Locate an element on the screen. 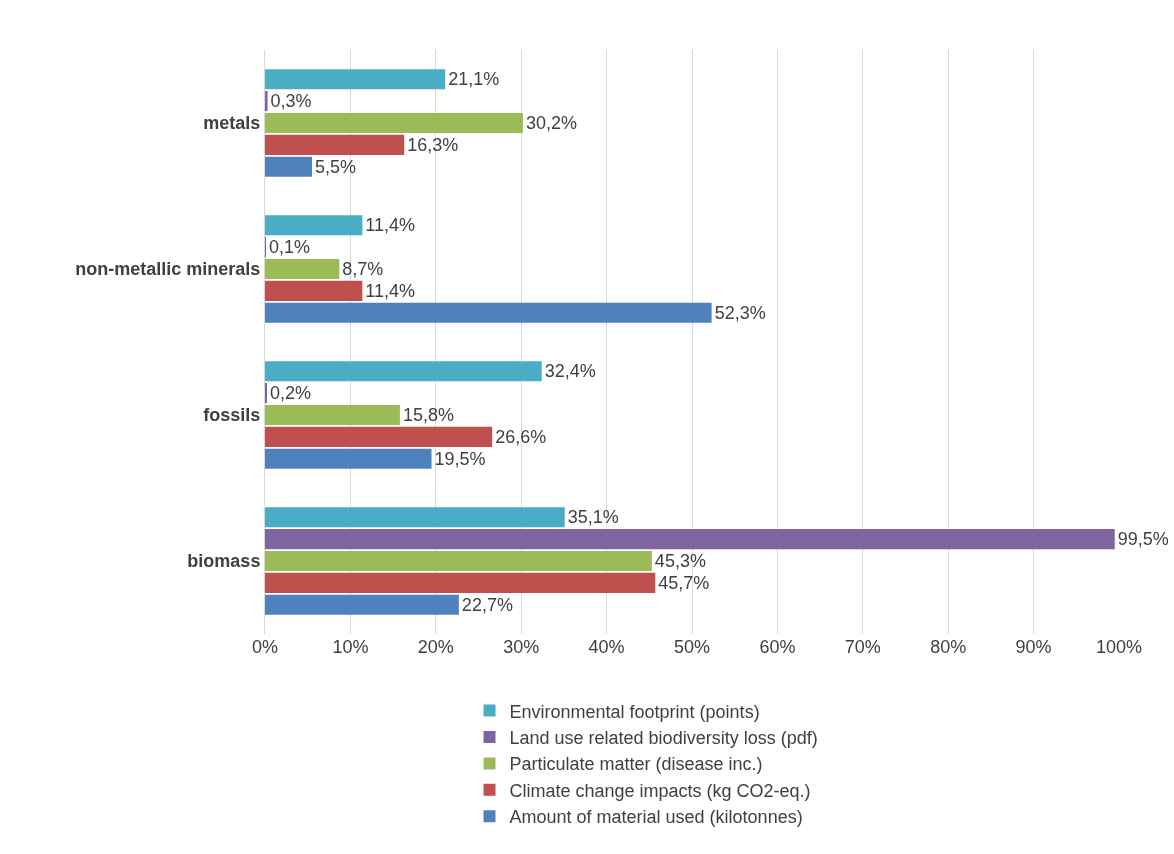  x-tick-label: 30% is located at coordinates (521, 647).